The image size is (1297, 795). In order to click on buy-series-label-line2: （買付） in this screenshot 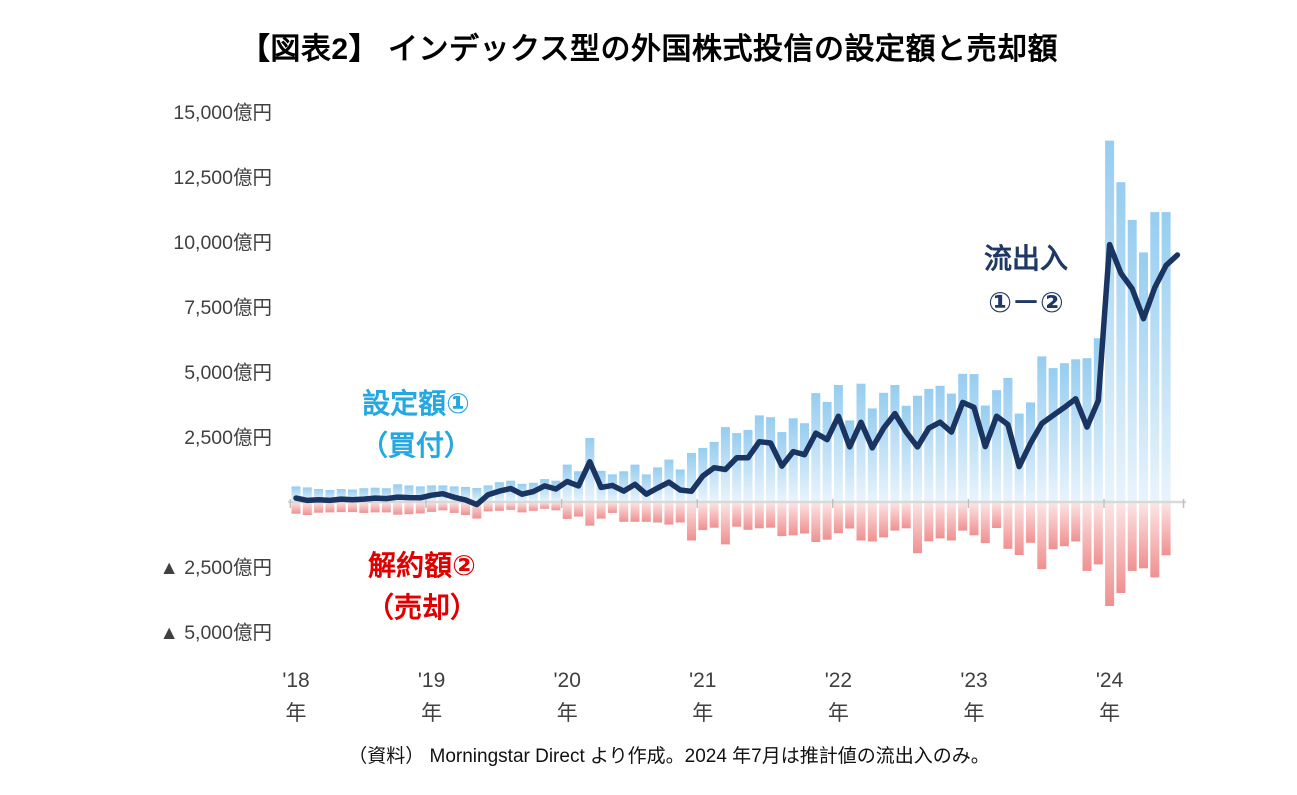, I will do `click(416, 445)`.